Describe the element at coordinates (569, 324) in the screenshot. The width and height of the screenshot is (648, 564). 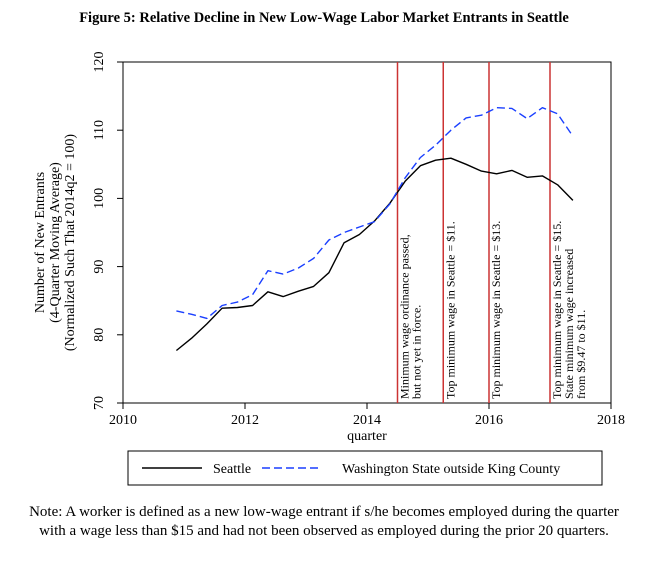
I see `policy-annotation: State minimum wage increased` at that location.